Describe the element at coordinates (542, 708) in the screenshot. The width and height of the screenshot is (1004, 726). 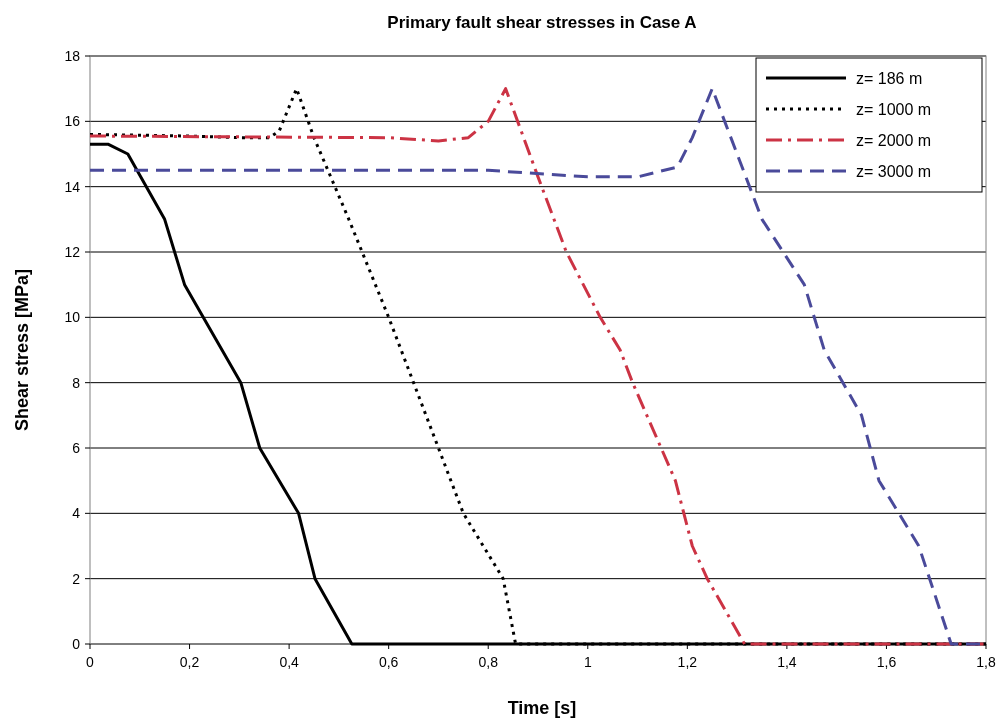
I see `x-axis-title: Time [s]` at that location.